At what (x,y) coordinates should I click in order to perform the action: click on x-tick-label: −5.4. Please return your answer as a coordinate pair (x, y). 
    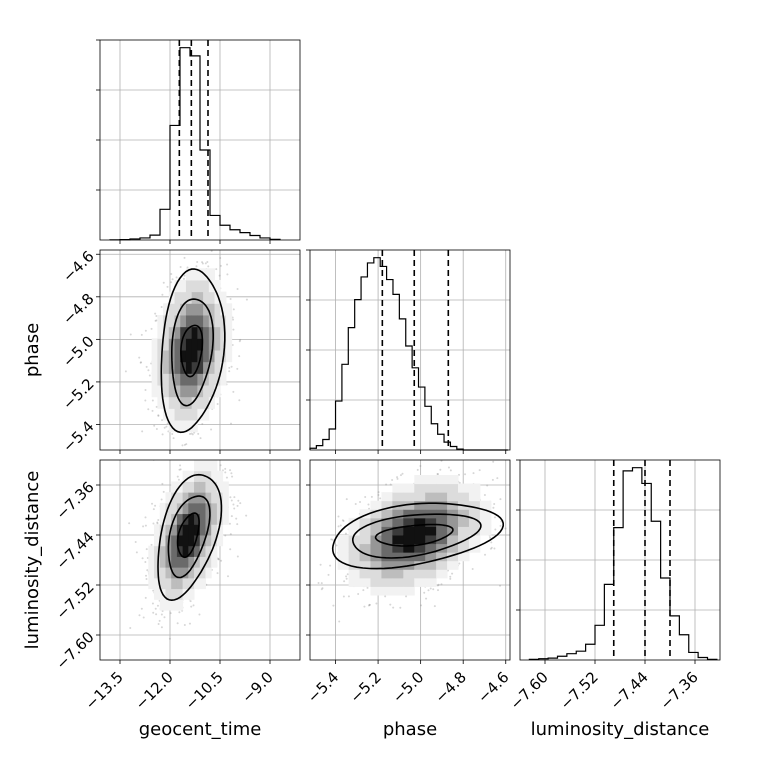
    Looking at the image, I should click on (323, 687).